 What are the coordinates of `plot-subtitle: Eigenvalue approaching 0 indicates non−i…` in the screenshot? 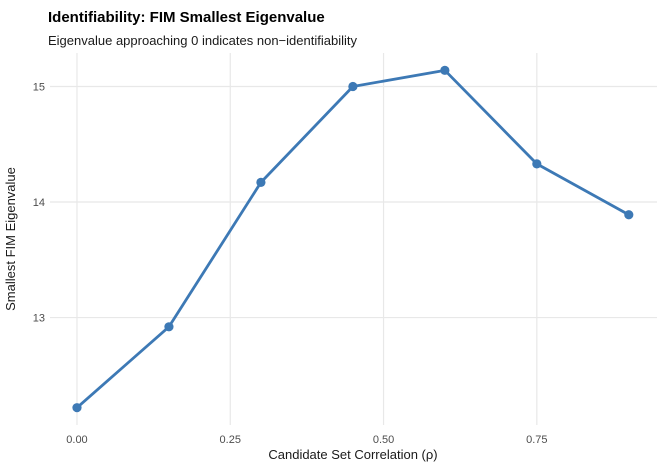 It's located at (202, 40).